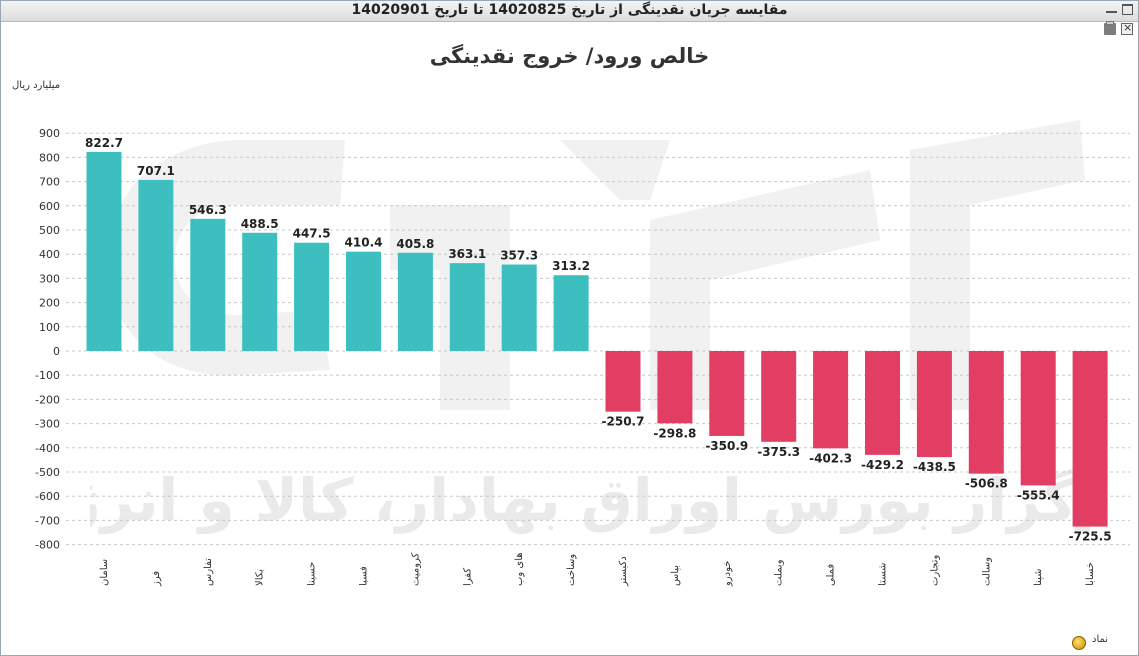 This screenshot has width=1139, height=656. Describe the element at coordinates (49, 254) in the screenshot. I see `y-tick-label: 400` at that location.